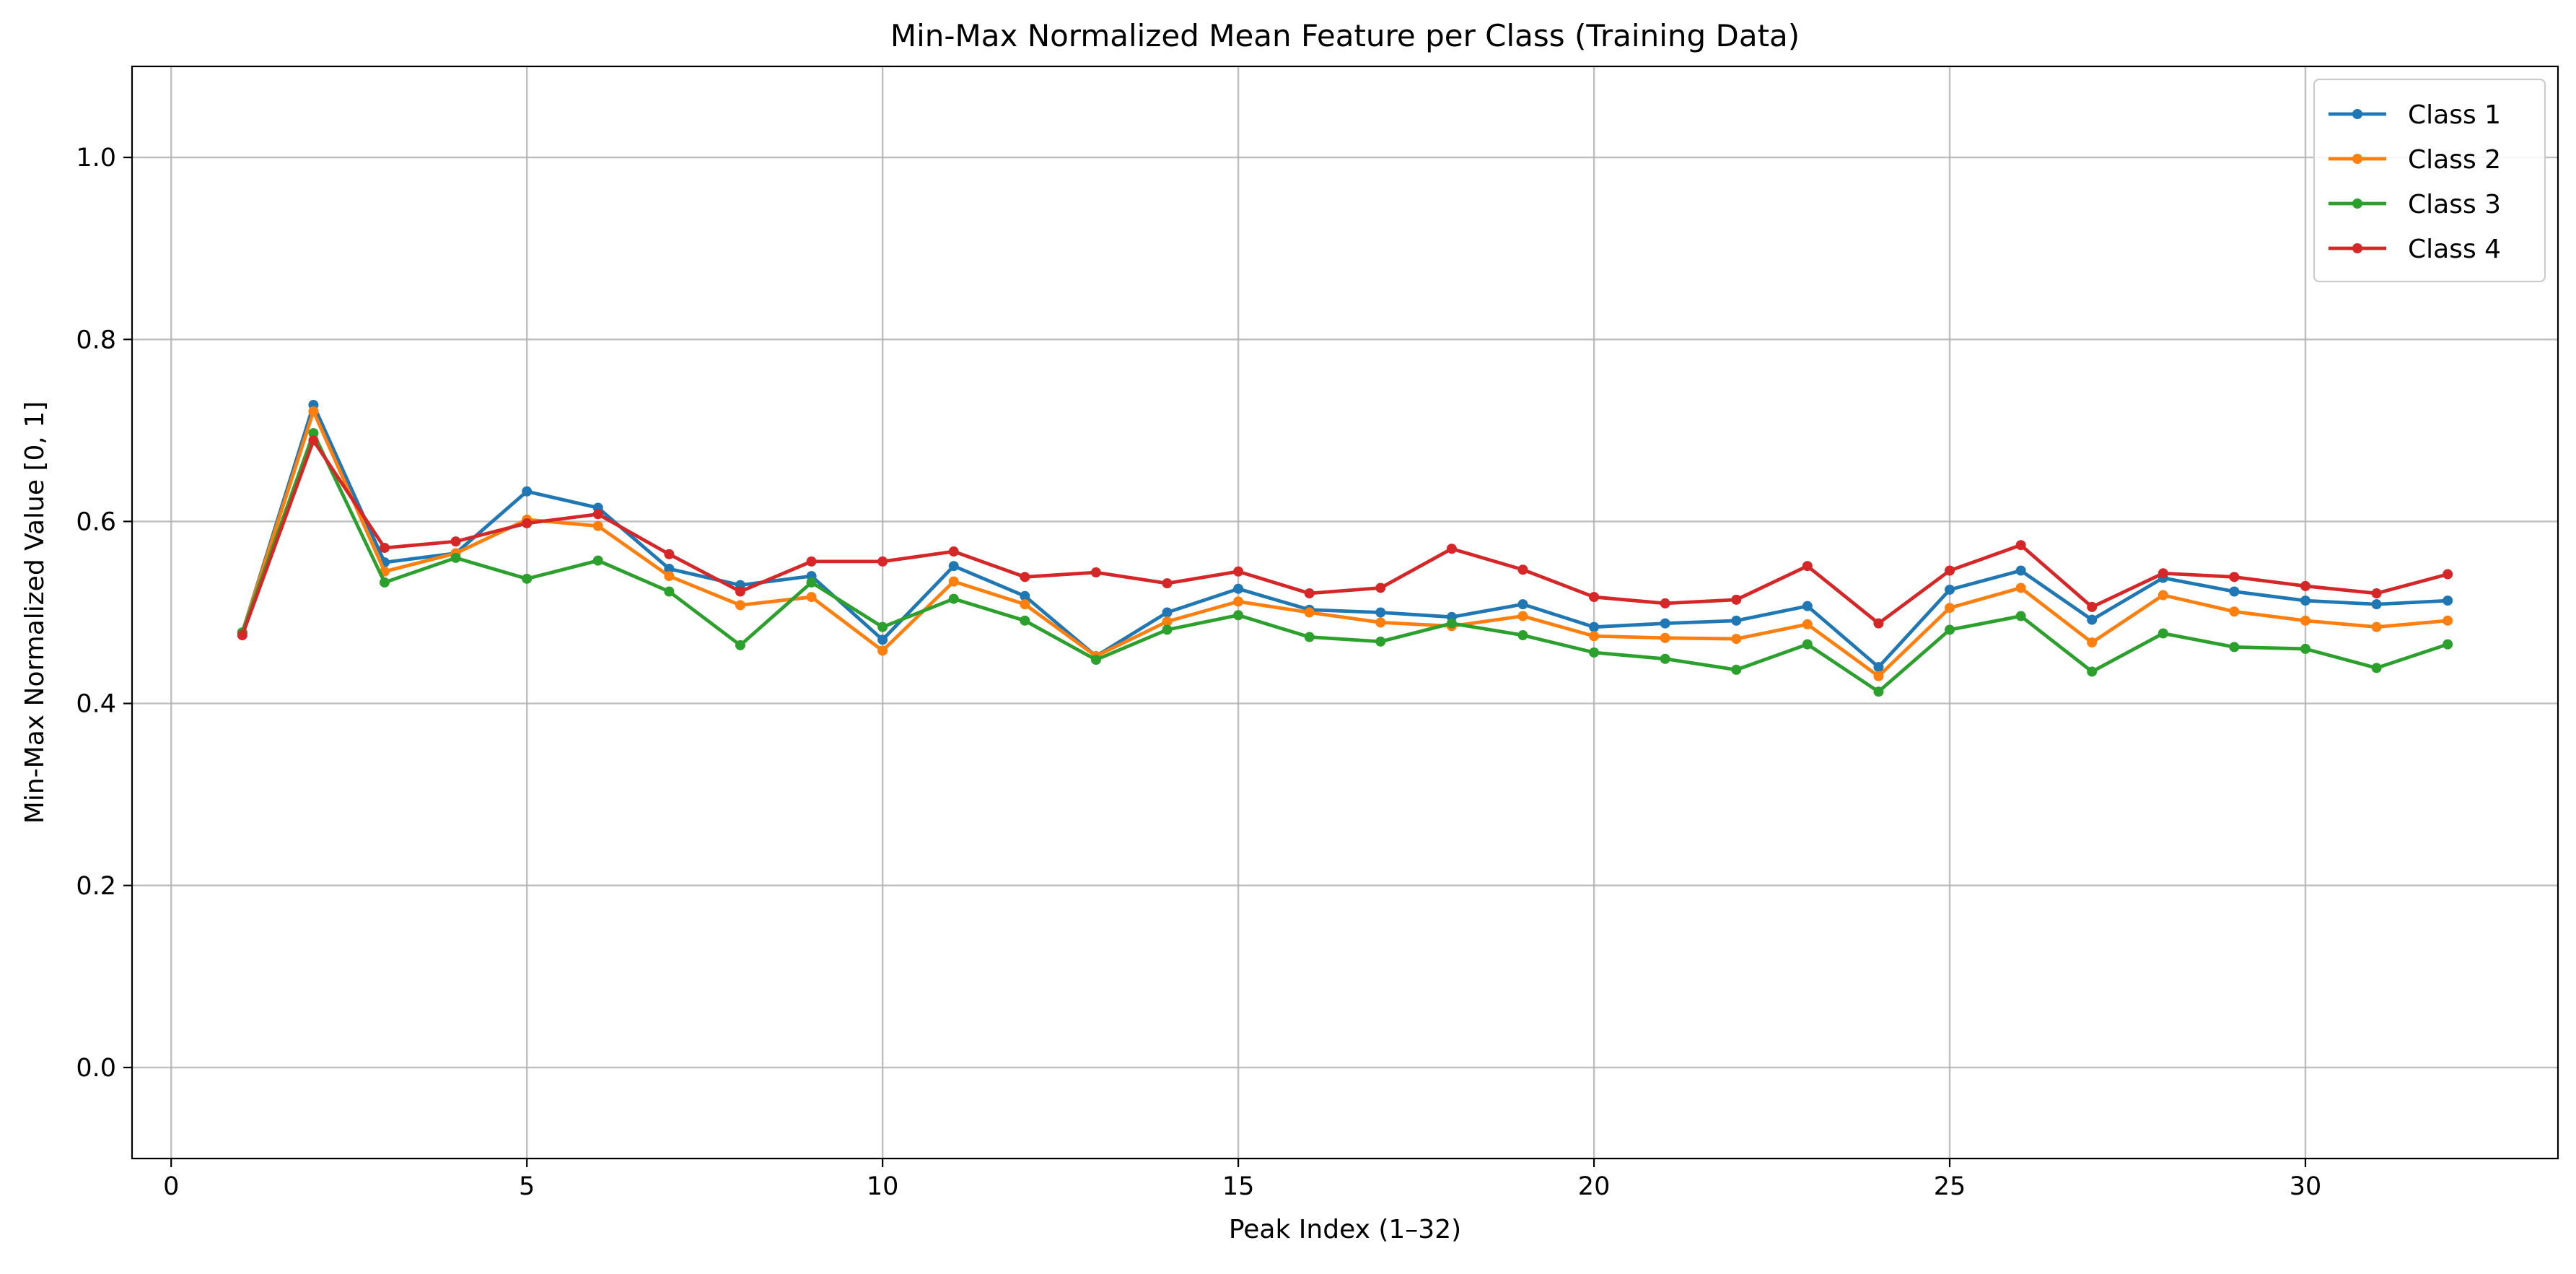  I want to click on y-tick-label: 0.8, so click(96, 340).